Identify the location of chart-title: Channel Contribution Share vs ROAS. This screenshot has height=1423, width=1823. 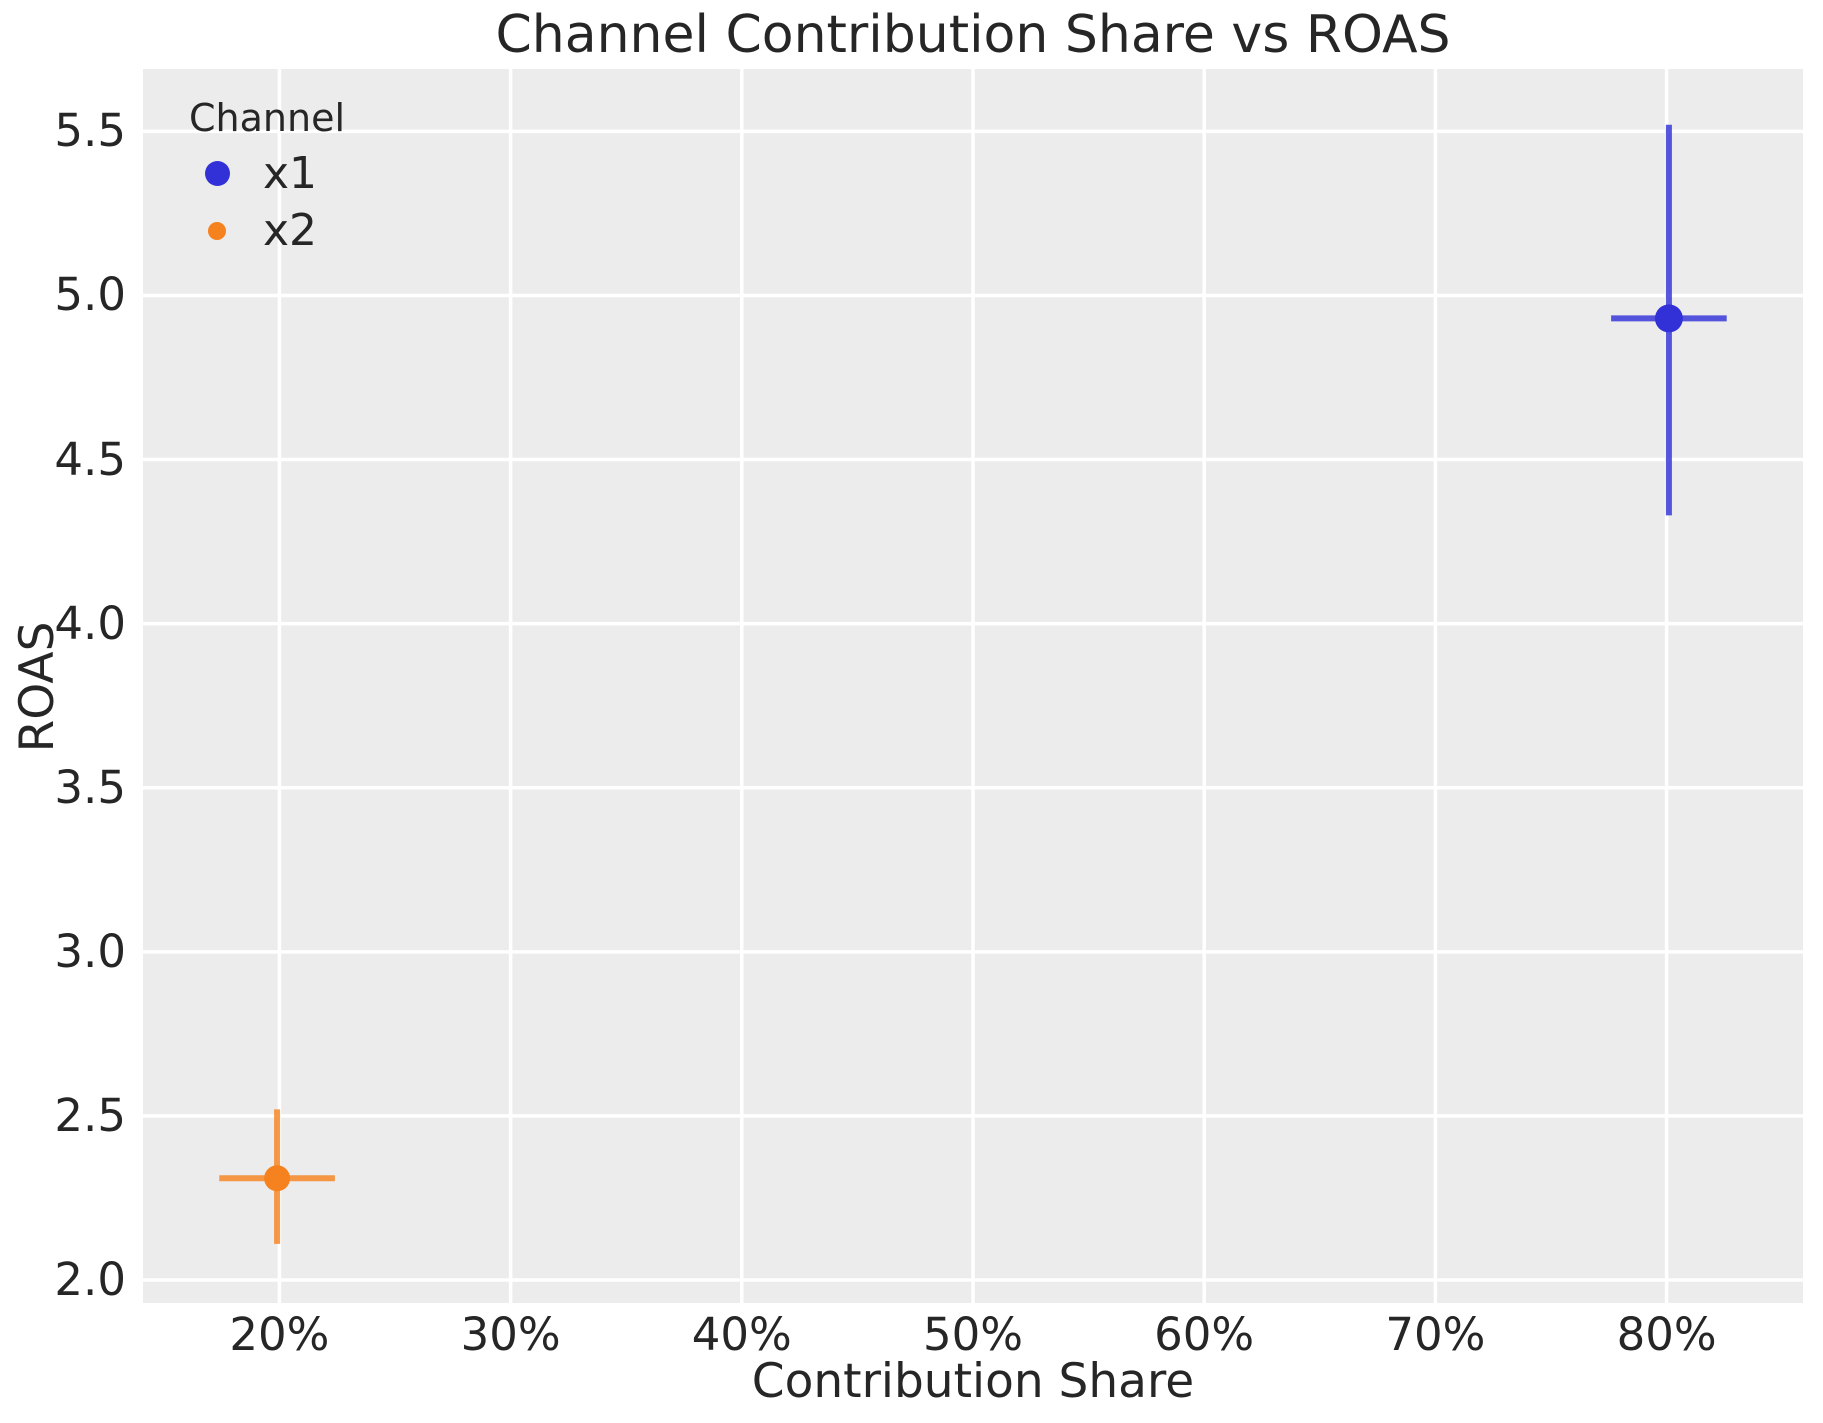
(973, 35).